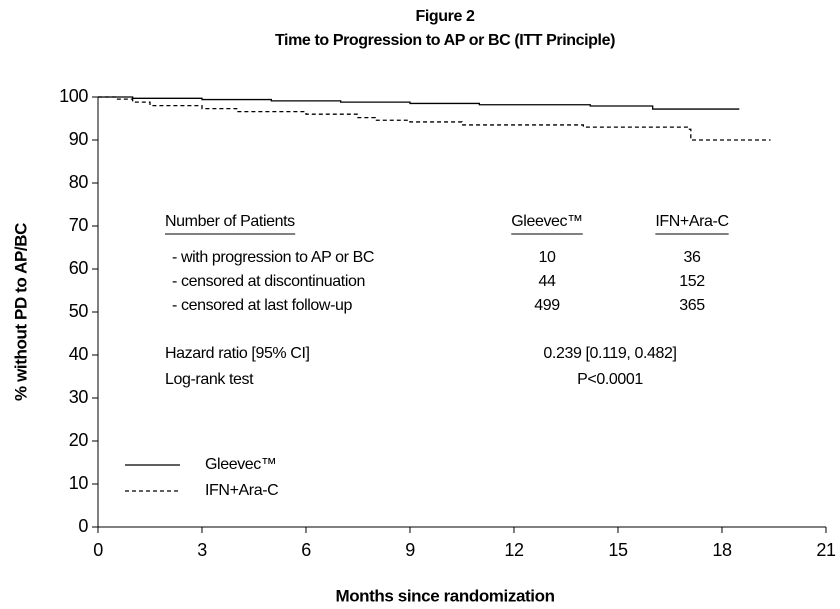  I want to click on table-cell: 44, so click(547, 281).